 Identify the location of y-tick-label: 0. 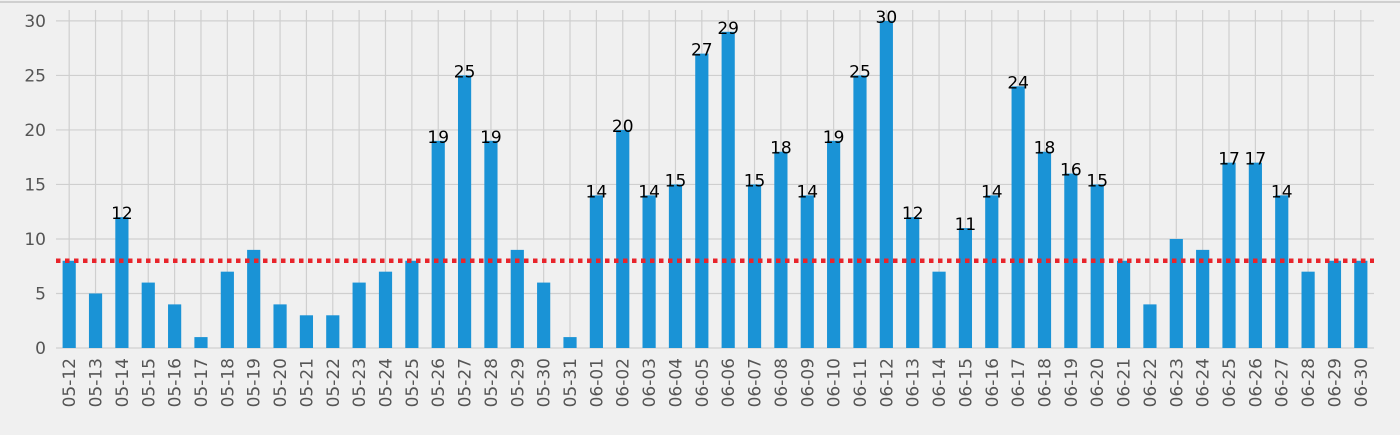
(40, 349).